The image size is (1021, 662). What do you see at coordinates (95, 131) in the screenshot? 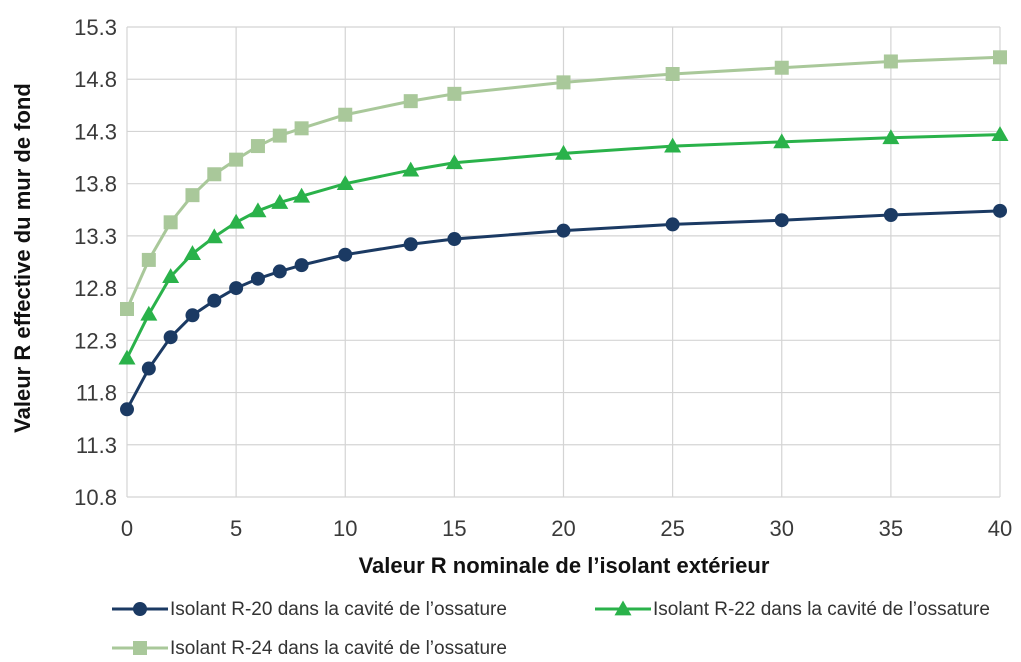
I see `y-tick-label: 14.3` at bounding box center [95, 131].